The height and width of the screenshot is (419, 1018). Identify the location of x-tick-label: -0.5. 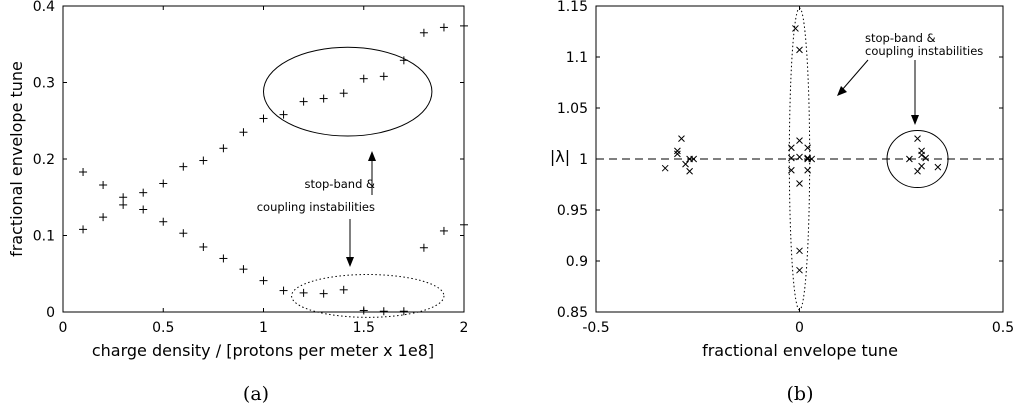
(595, 328).